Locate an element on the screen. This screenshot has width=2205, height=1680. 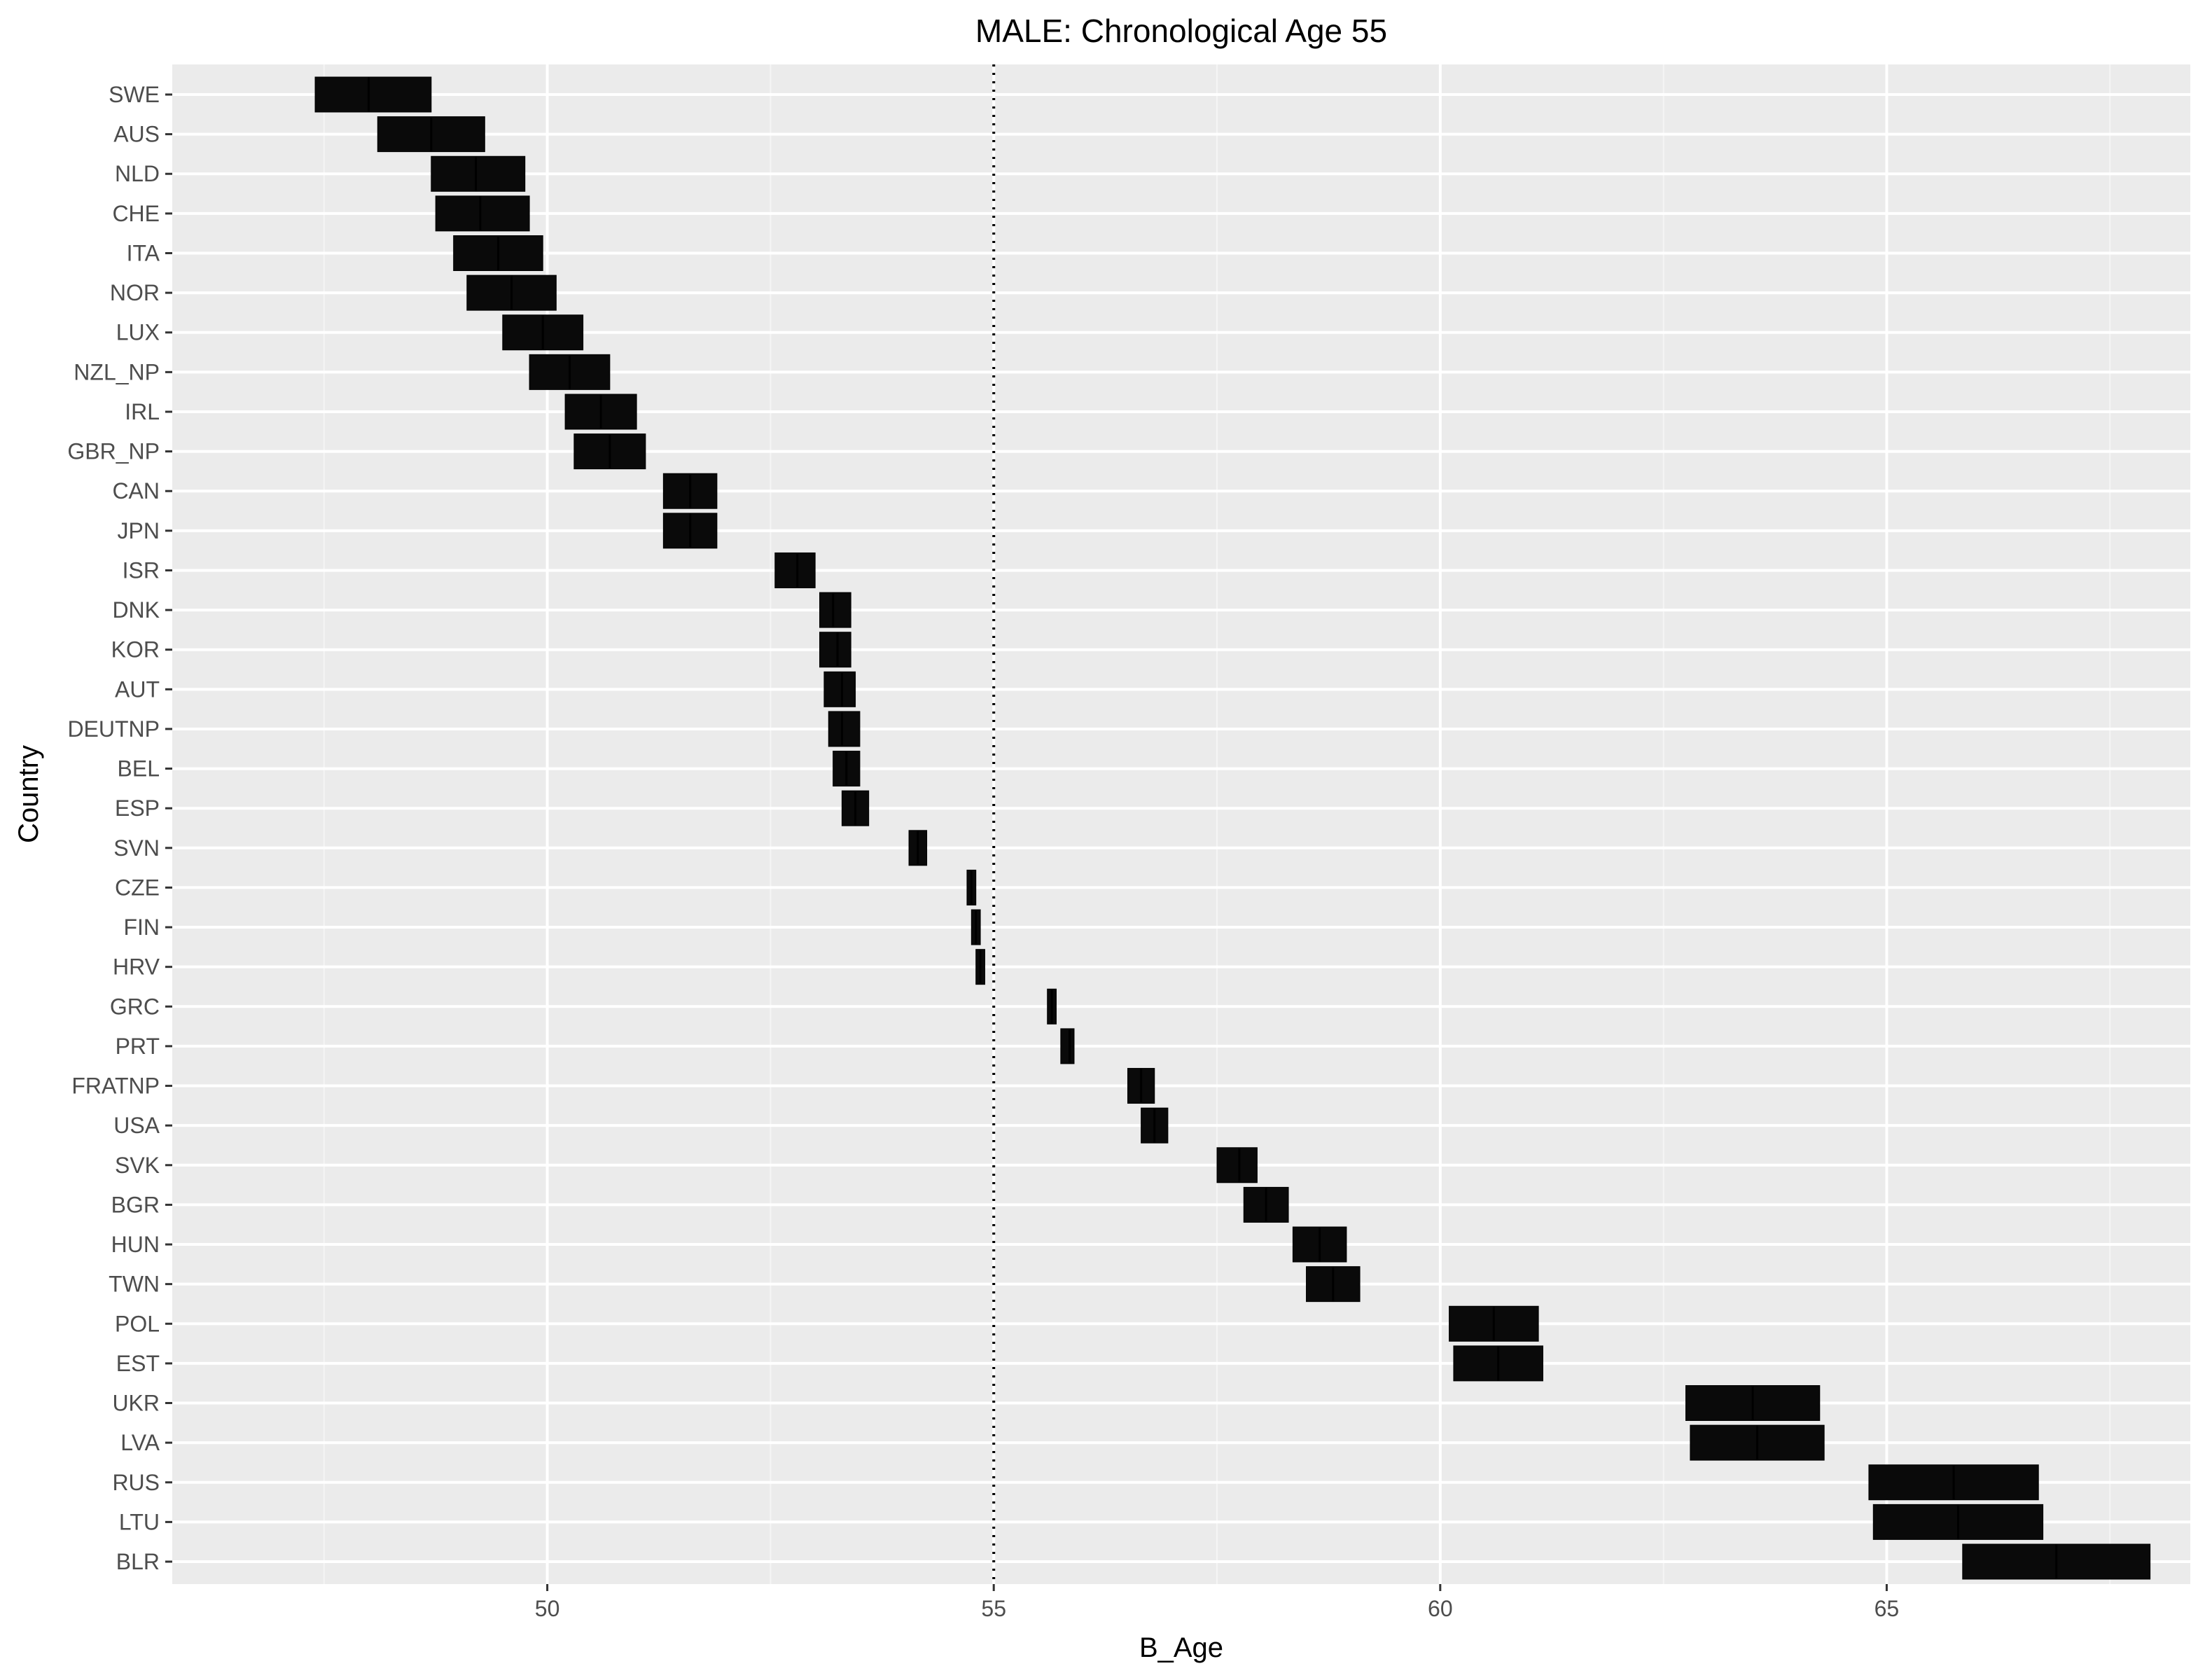
y-tick-label: POL is located at coordinates (137, 1323).